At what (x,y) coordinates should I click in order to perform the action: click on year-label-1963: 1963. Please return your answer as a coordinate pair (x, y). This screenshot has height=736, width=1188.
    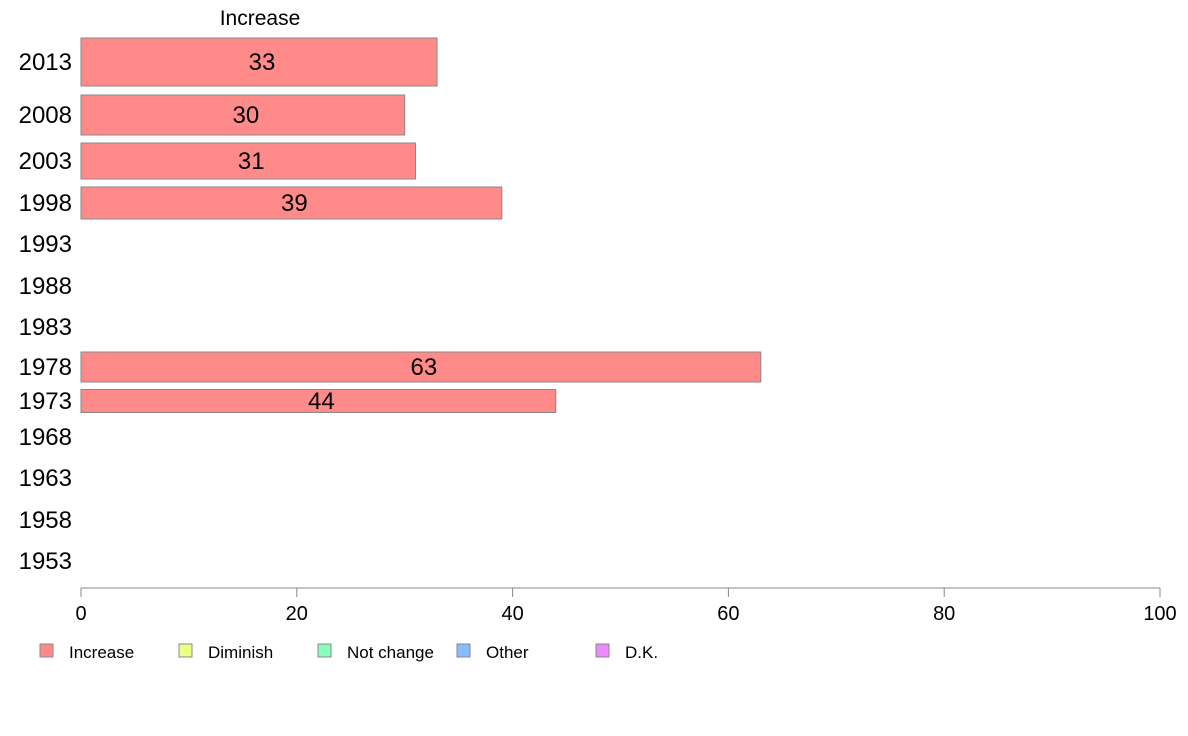
    Looking at the image, I should click on (45, 478).